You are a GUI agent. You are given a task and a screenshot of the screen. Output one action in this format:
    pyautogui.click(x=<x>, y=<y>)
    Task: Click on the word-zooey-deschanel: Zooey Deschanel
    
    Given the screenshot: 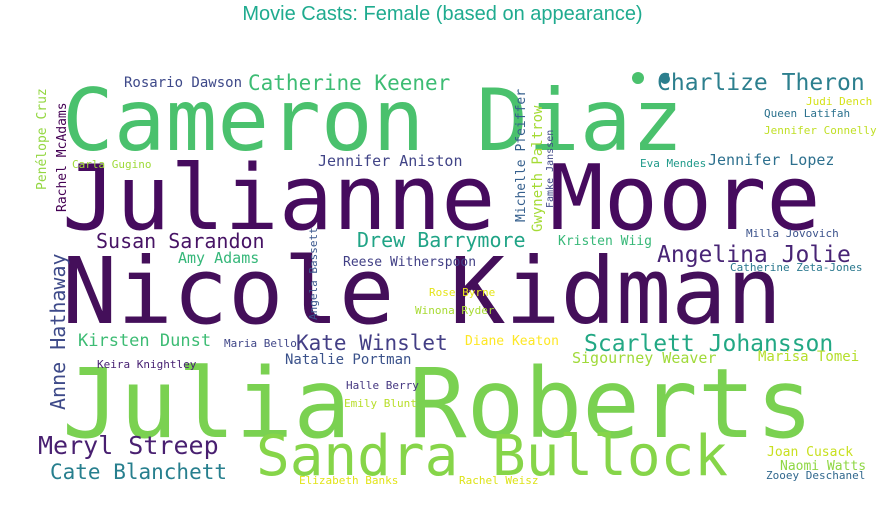 What is the action you would take?
    pyautogui.click(x=815, y=475)
    